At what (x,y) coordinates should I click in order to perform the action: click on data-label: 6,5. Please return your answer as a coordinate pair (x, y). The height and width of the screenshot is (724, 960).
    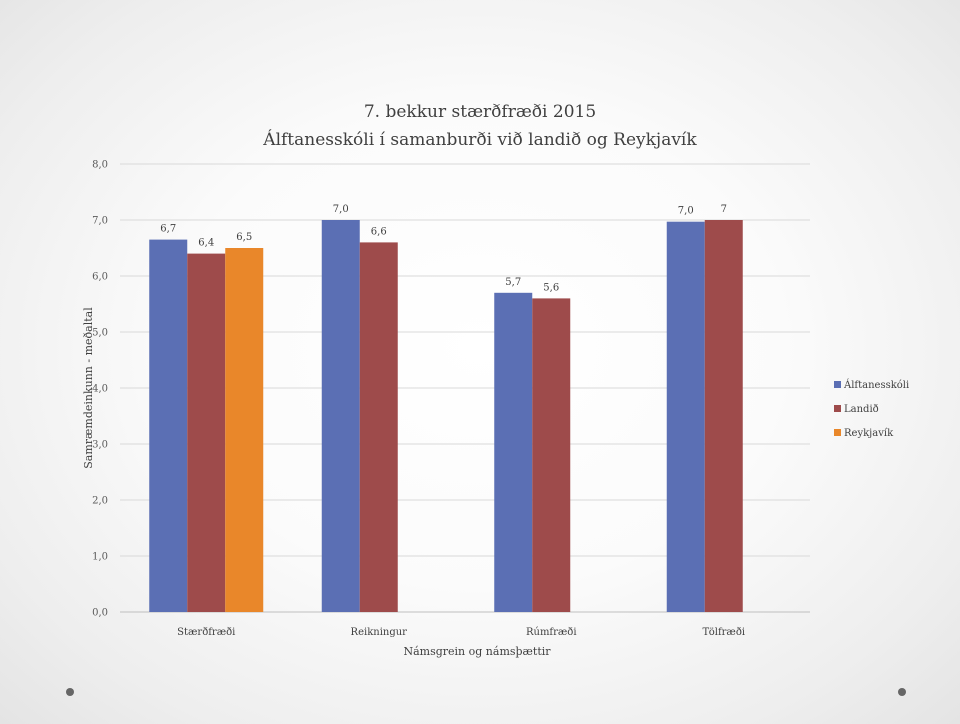
    Looking at the image, I should click on (244, 237).